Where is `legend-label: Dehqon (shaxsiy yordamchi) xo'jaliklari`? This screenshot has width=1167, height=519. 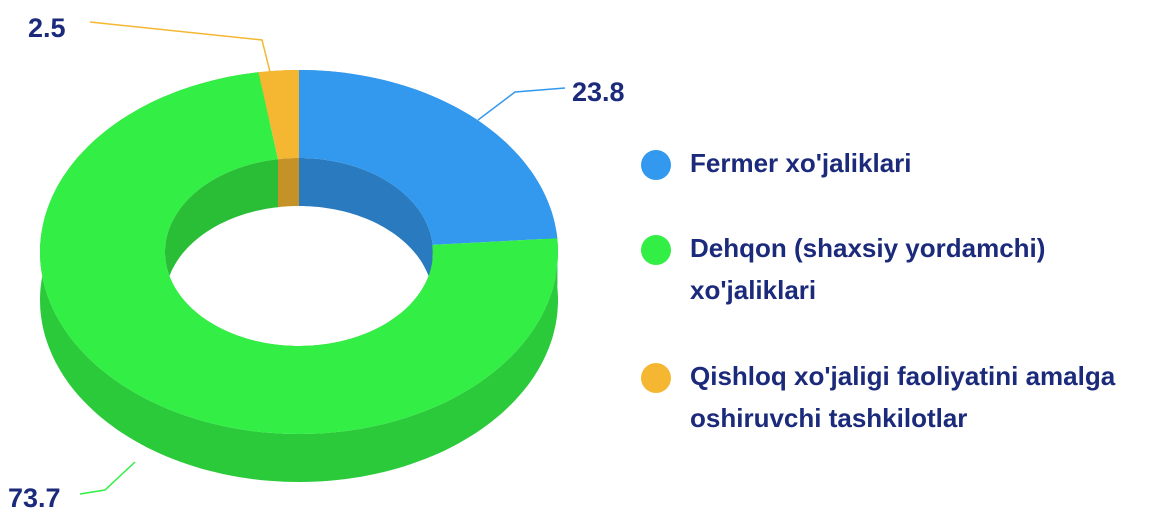 legend-label: Dehqon (shaxsiy yordamchi) xo'jaliklari is located at coordinates (867, 269).